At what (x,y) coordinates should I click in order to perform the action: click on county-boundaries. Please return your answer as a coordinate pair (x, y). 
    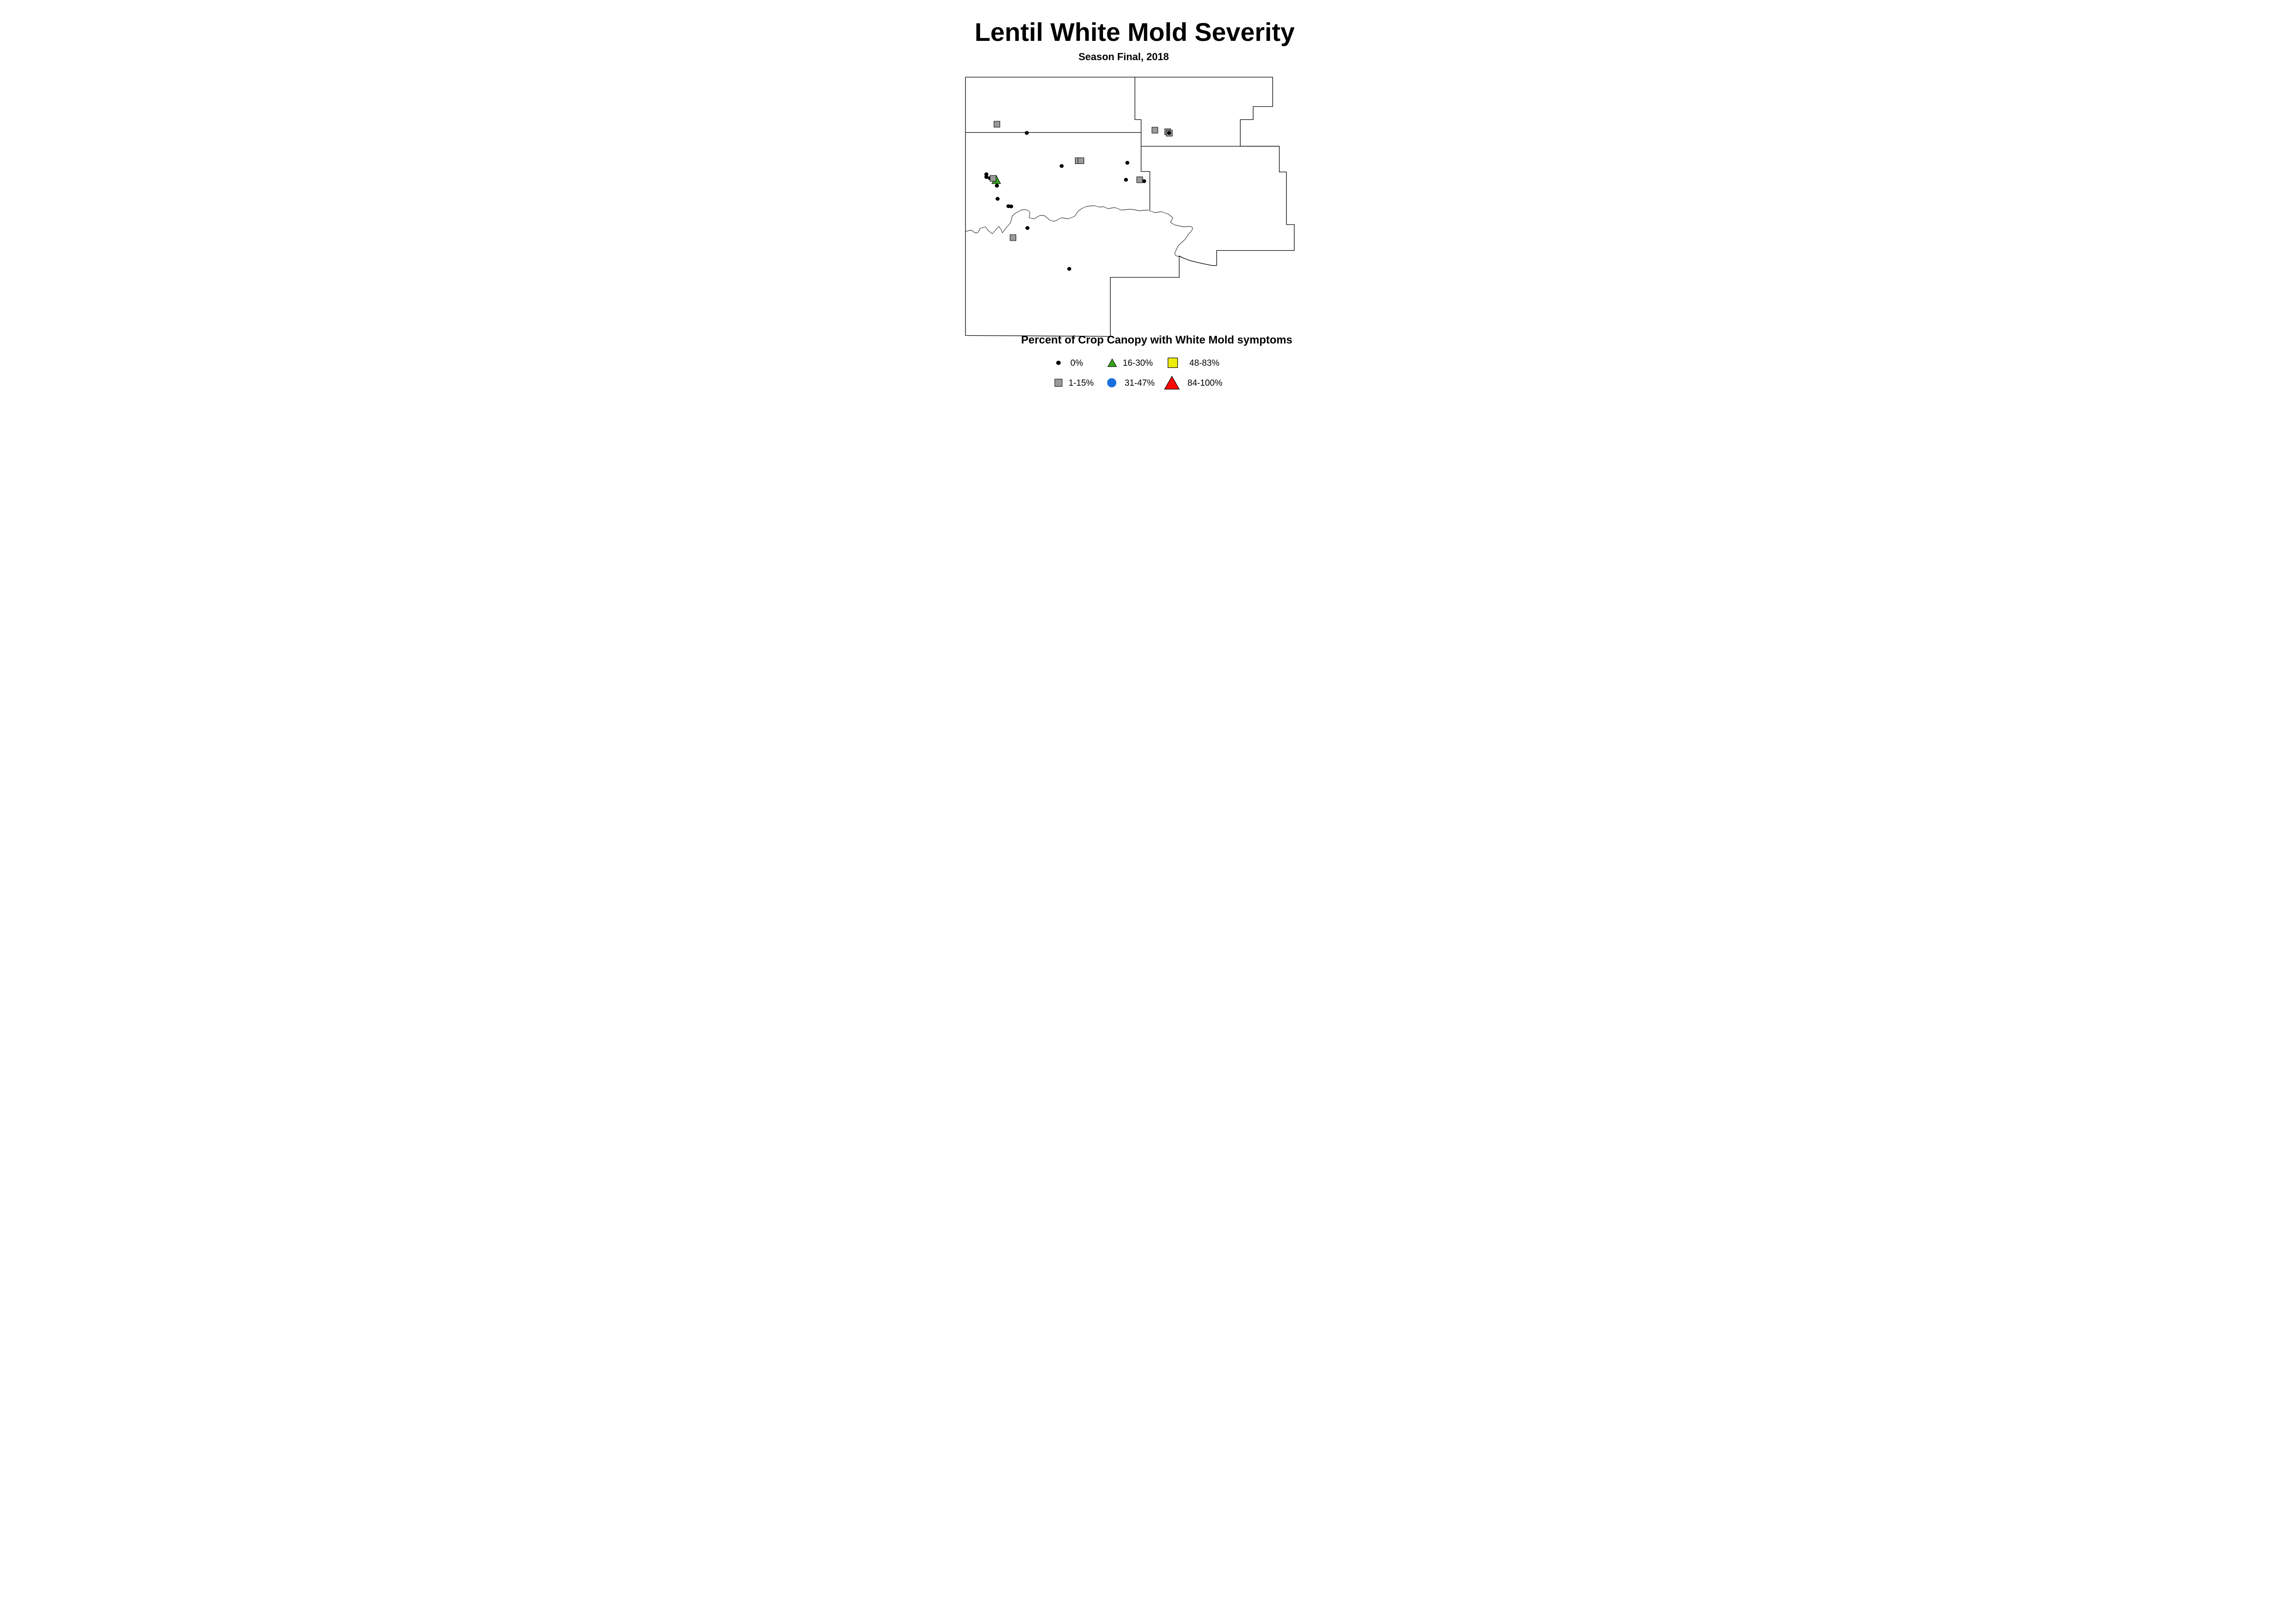
    Looking at the image, I should click on (1130, 207).